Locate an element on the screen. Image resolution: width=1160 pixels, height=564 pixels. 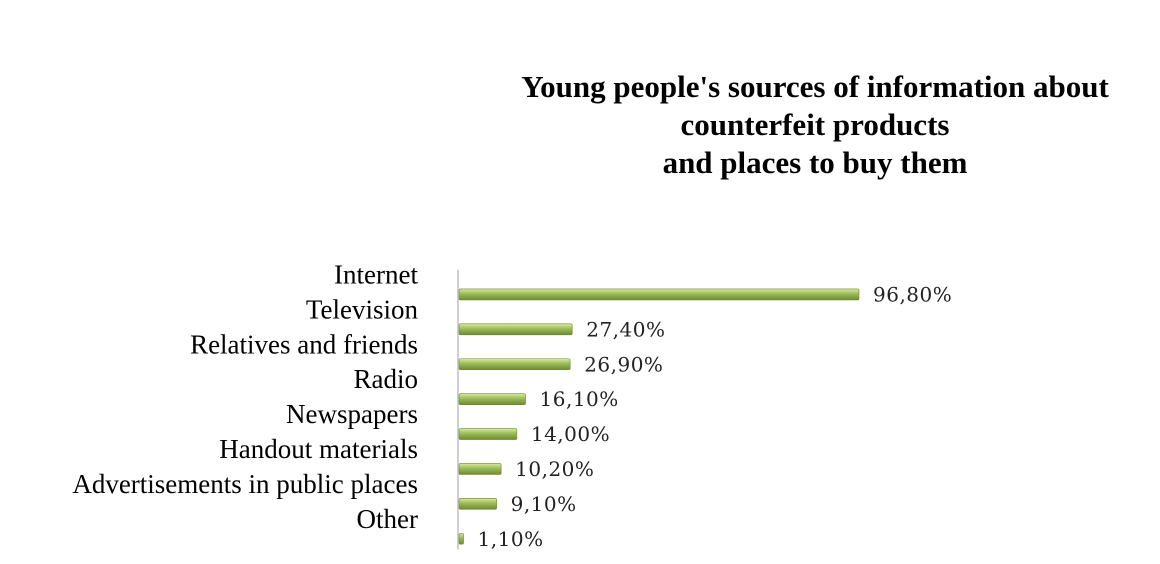
value-label: 9,10% is located at coordinates (544, 504).